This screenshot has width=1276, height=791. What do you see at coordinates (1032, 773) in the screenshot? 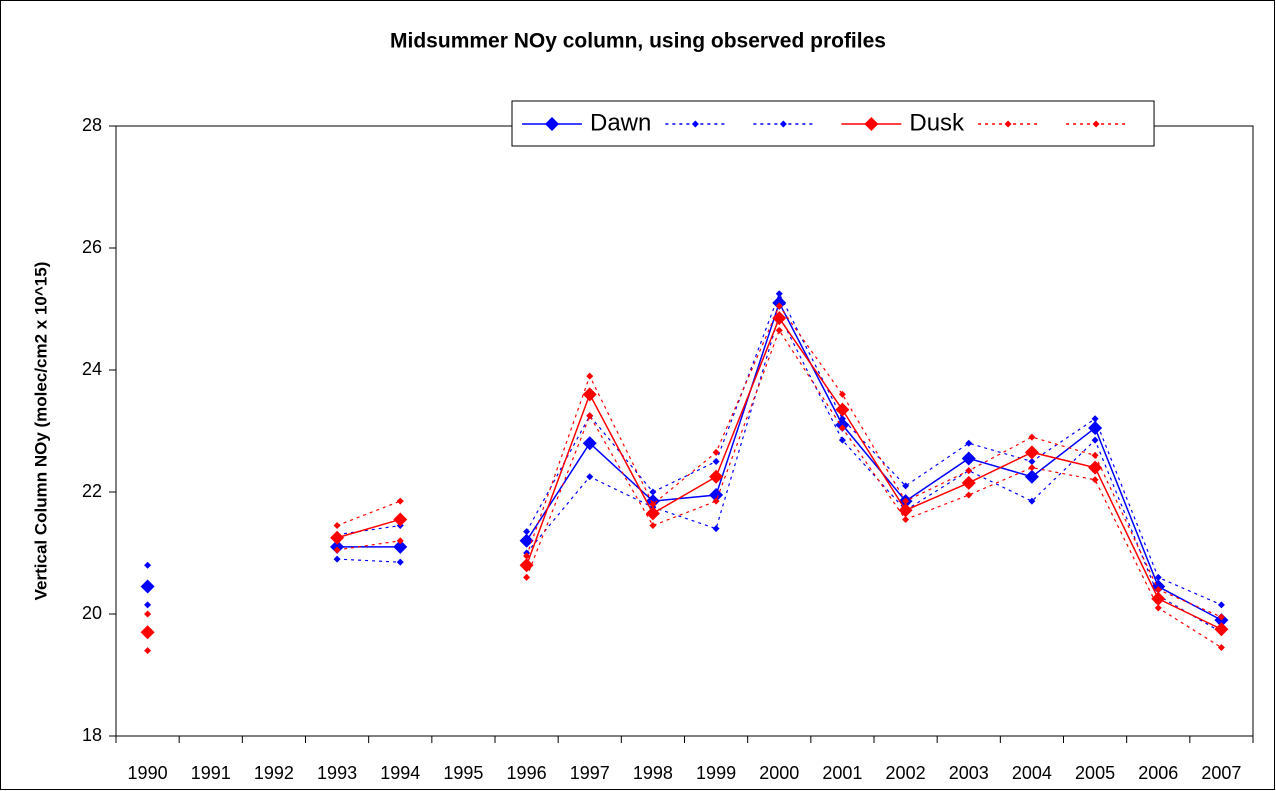
I see `x-tick-label: 2004` at bounding box center [1032, 773].